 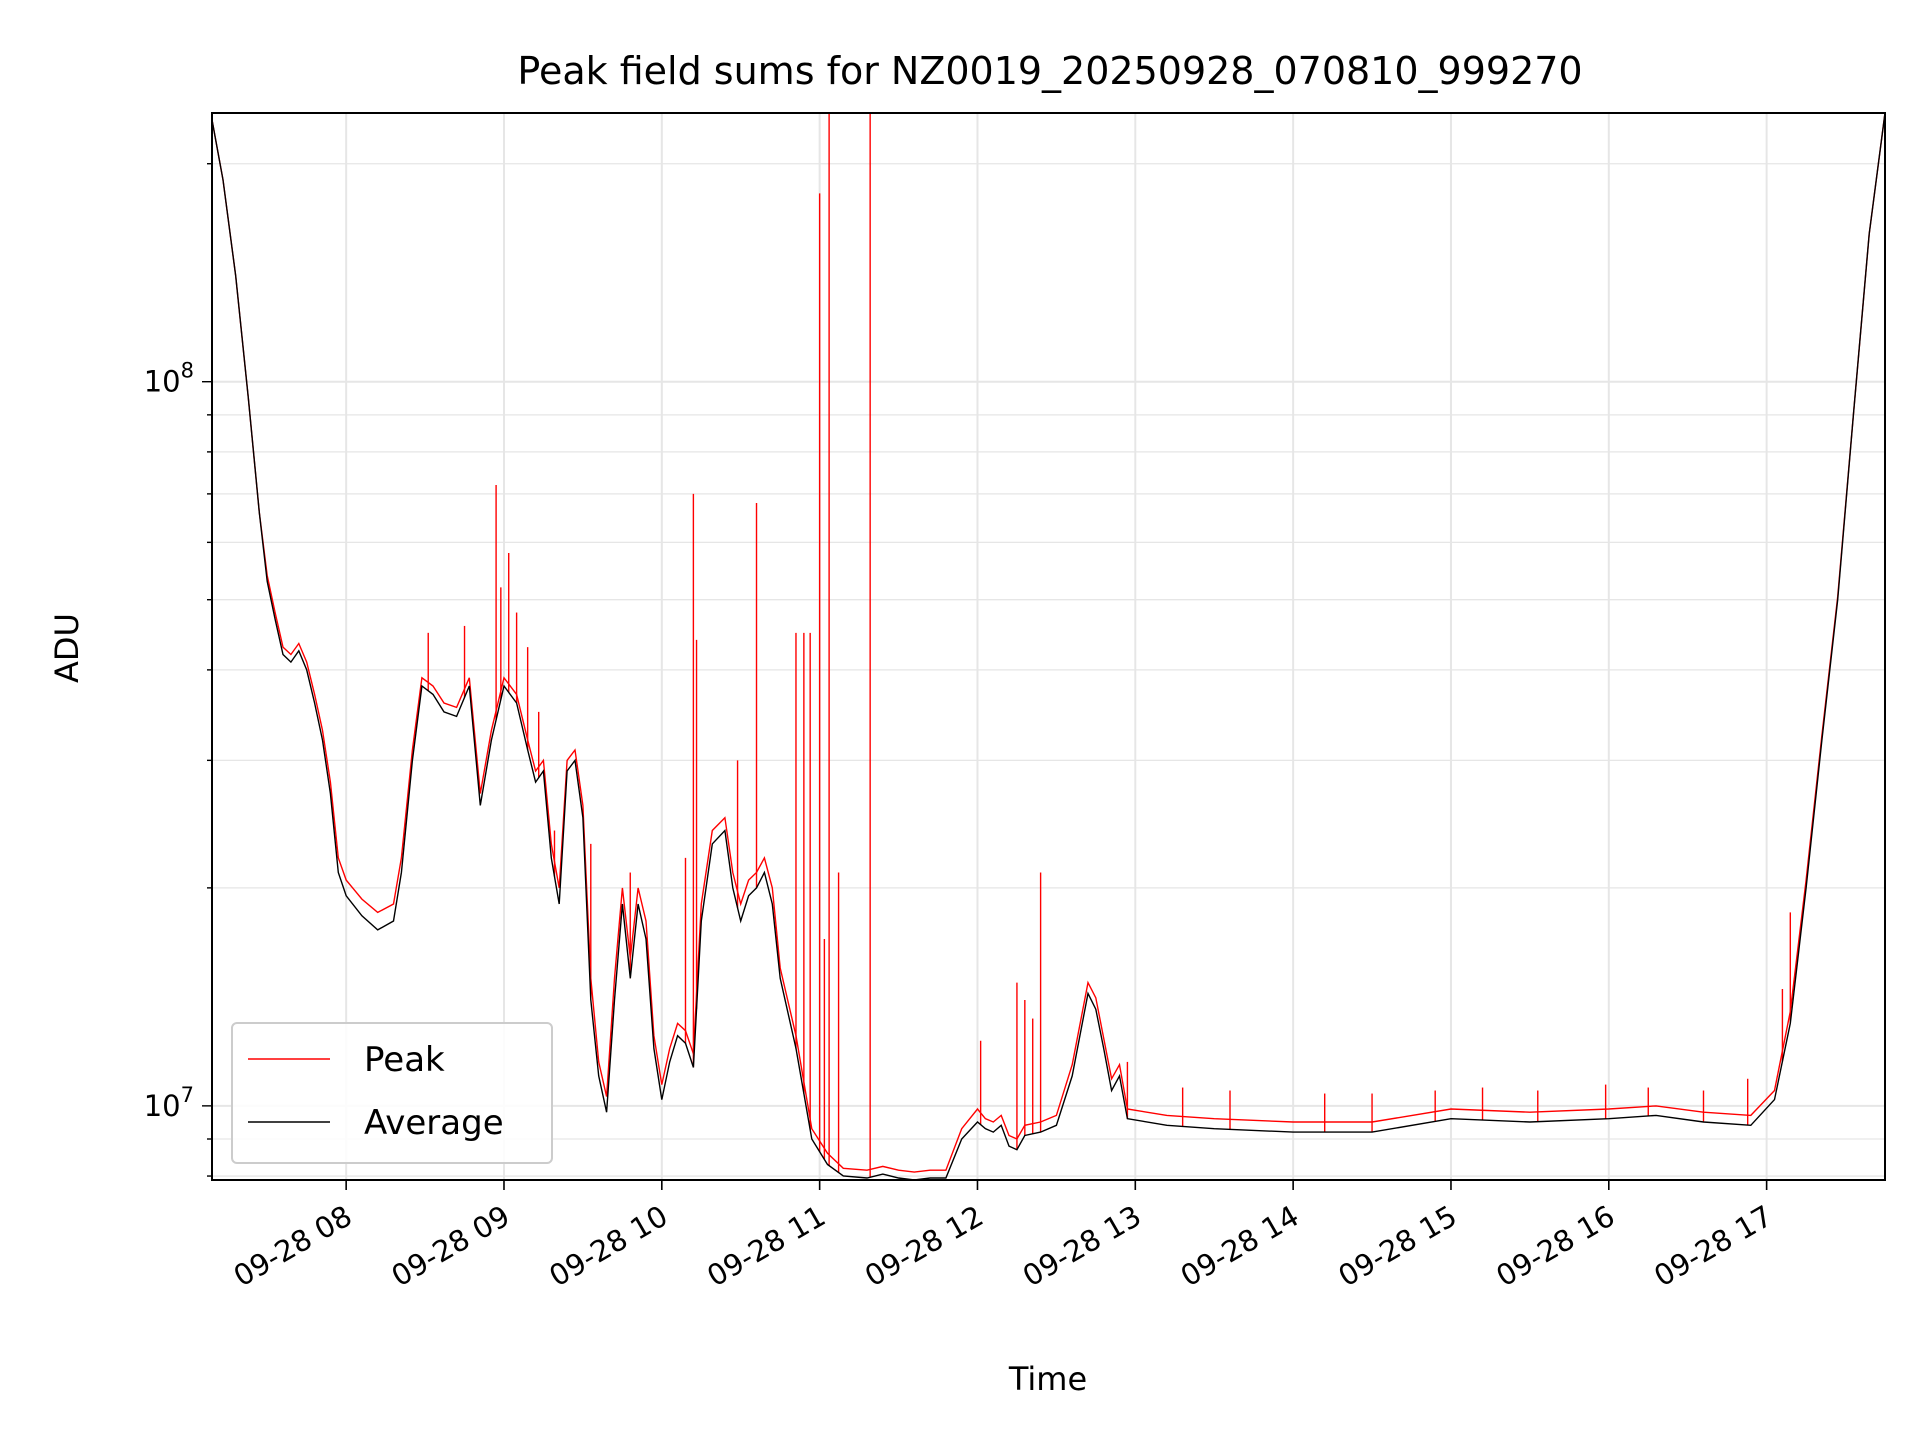 I want to click on legend-label-average: Average, so click(x=434, y=1123).